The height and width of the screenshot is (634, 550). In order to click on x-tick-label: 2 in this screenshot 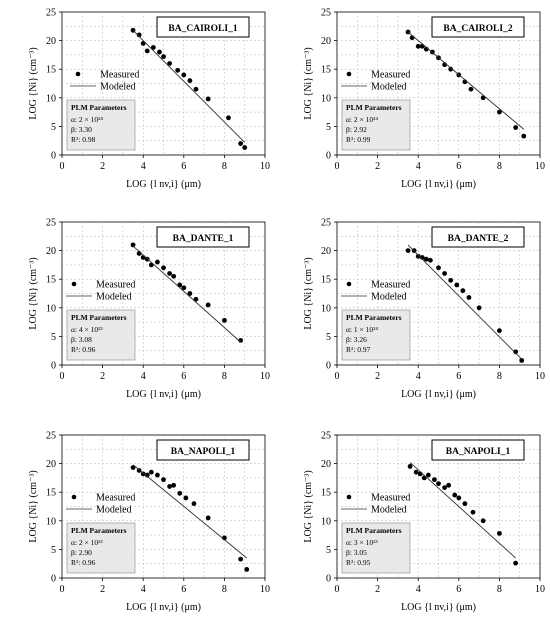, I will do `click(377, 166)`.